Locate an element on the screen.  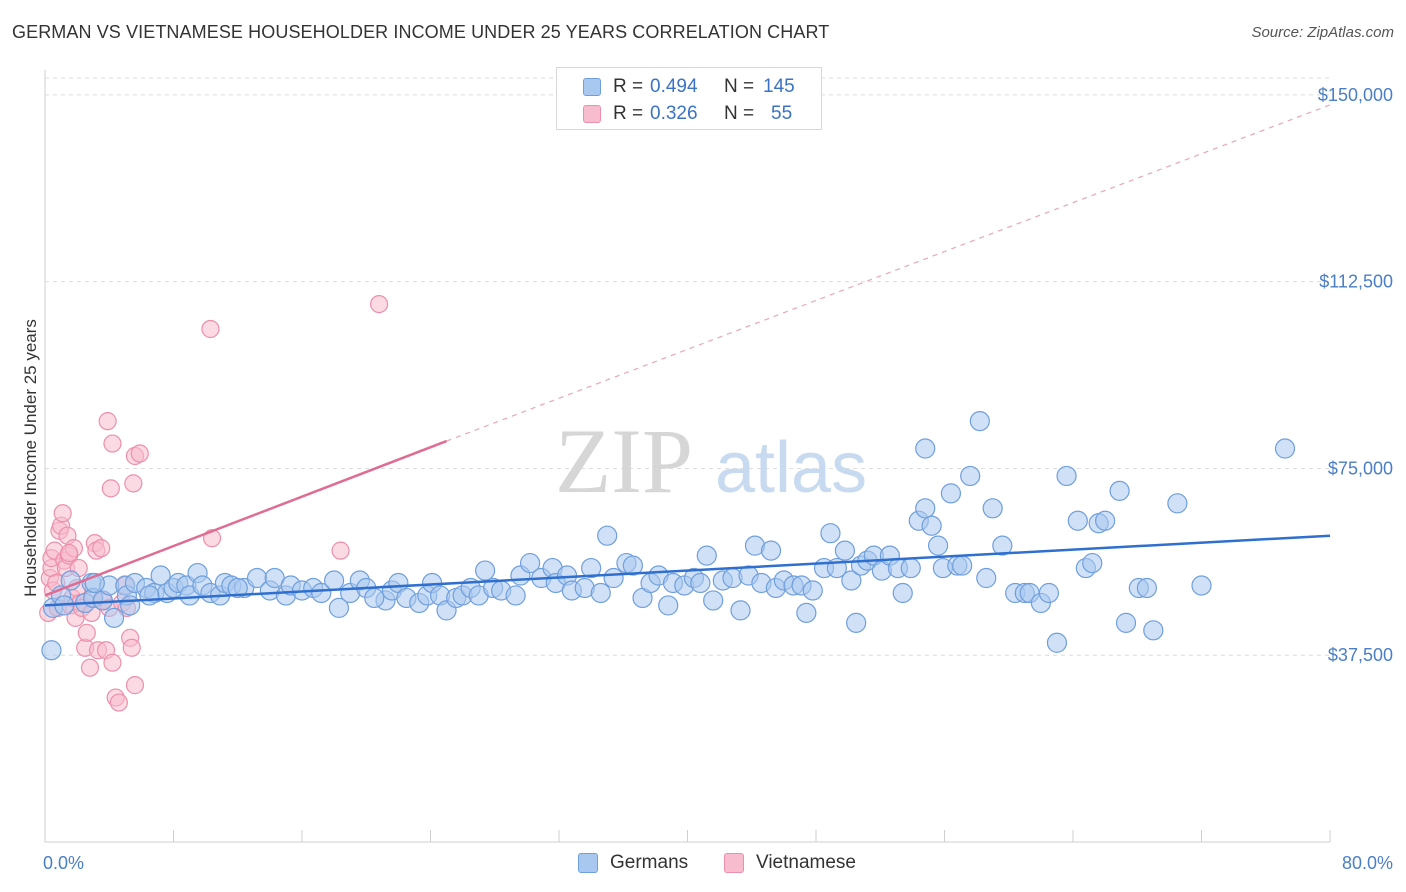
legend-n-value: 145 is located at coordinates (779, 86).